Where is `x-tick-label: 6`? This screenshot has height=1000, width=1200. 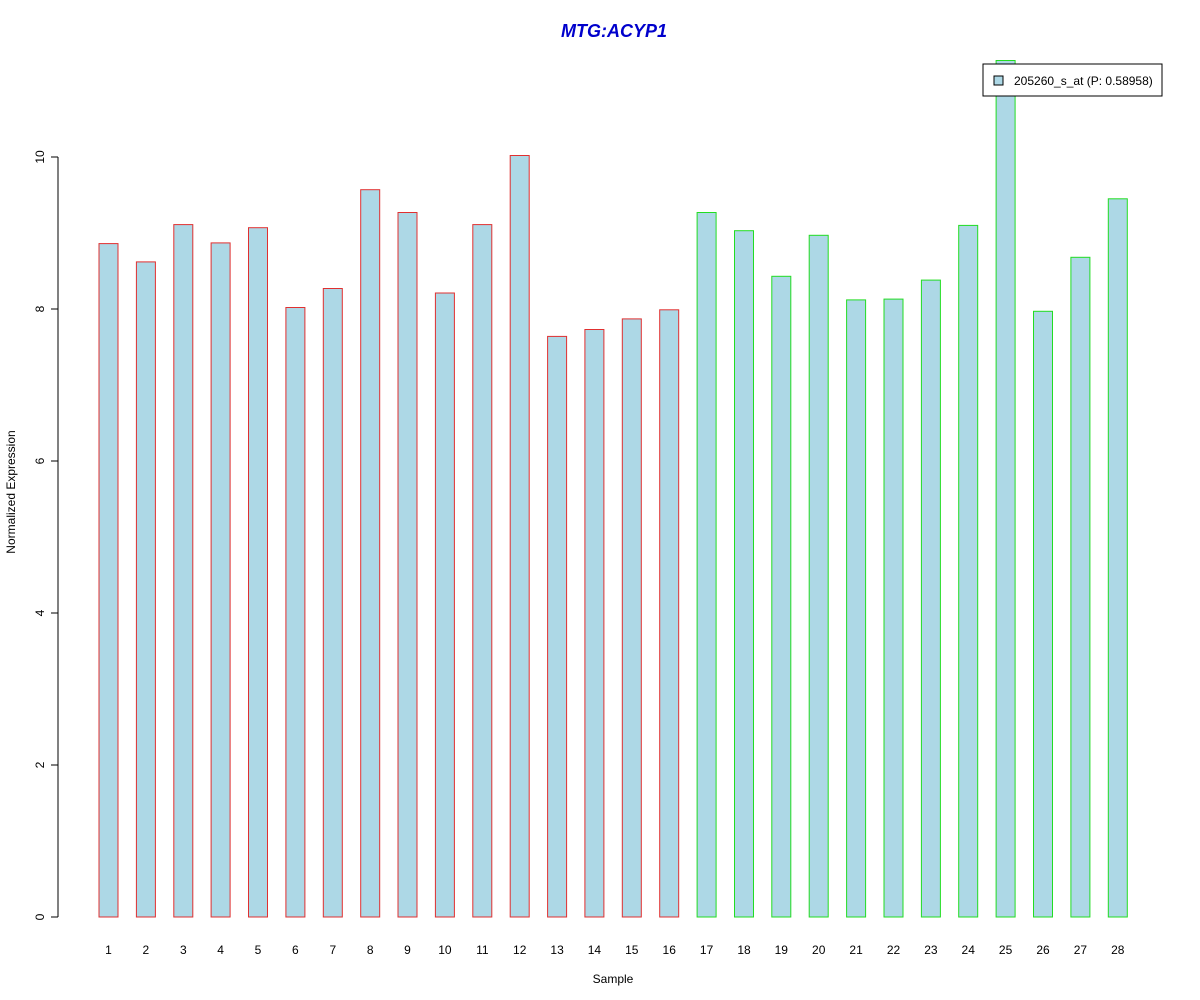 x-tick-label: 6 is located at coordinates (295, 950).